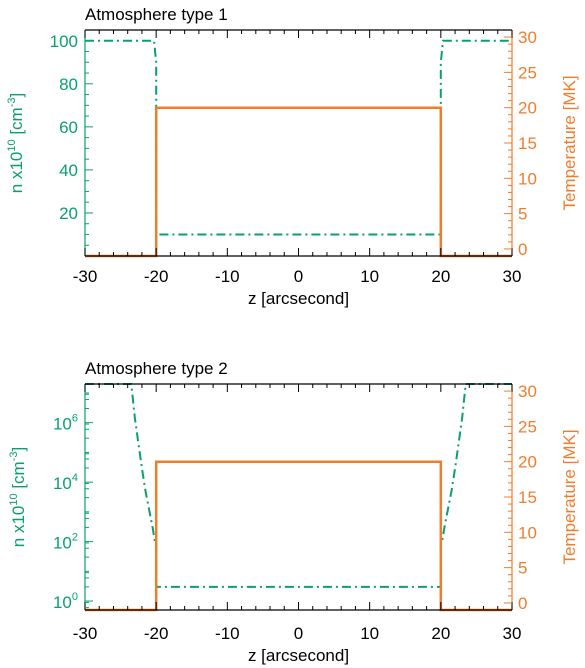 This screenshot has width=585, height=668. Describe the element at coordinates (68, 84) in the screenshot. I see `left-y-tick-label: 80` at that location.